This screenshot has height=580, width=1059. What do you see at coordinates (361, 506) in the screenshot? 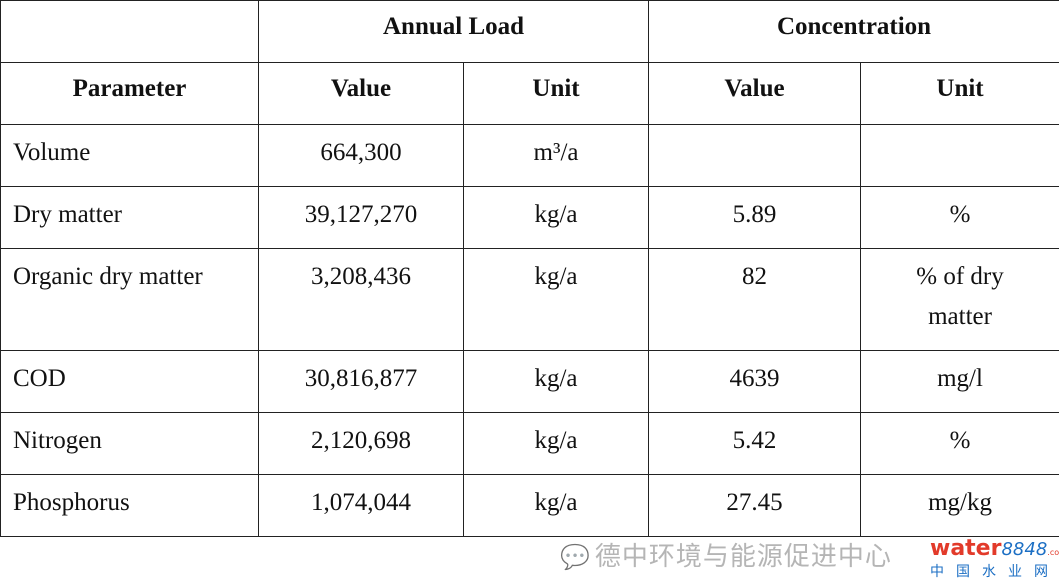
I see `load-value-cell: 1,074,044` at bounding box center [361, 506].